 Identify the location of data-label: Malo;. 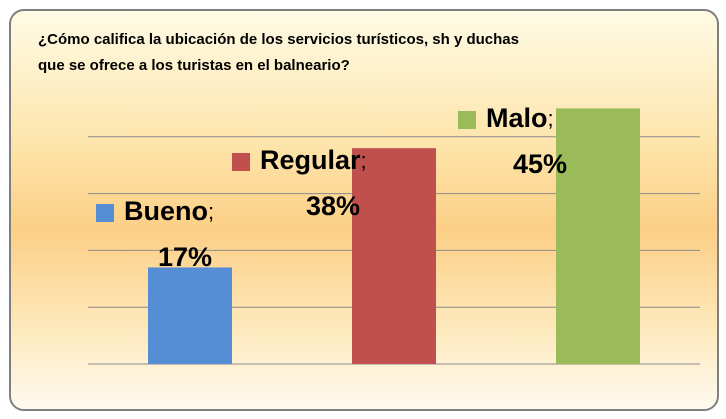
(520, 118).